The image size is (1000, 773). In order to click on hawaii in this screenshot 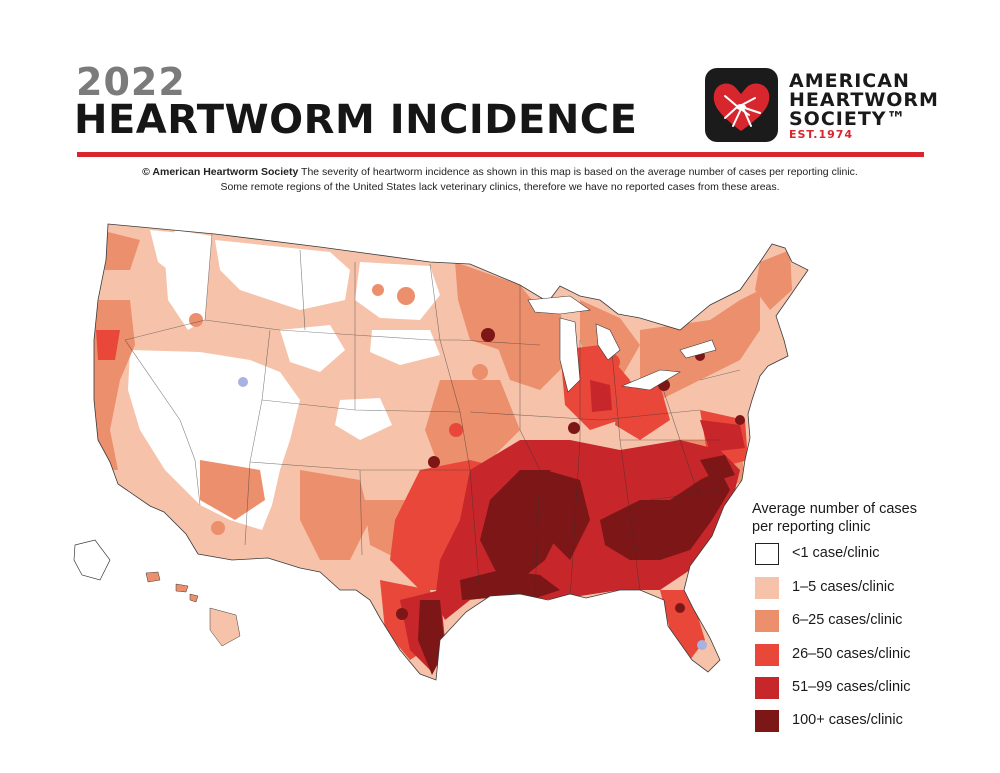, I will do `click(193, 609)`.